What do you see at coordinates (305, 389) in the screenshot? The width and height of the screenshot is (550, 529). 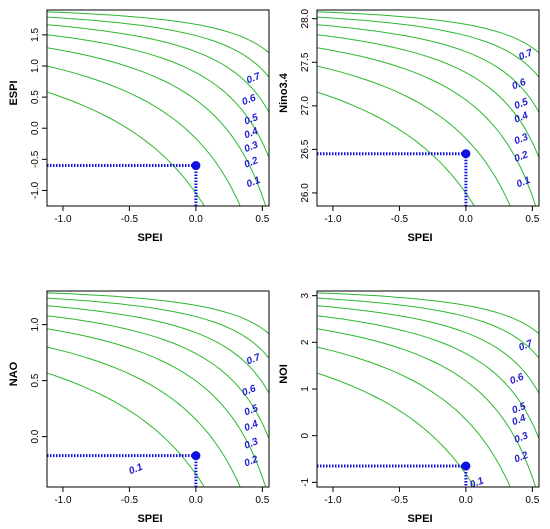 I see `y-tick-label: 1` at bounding box center [305, 389].